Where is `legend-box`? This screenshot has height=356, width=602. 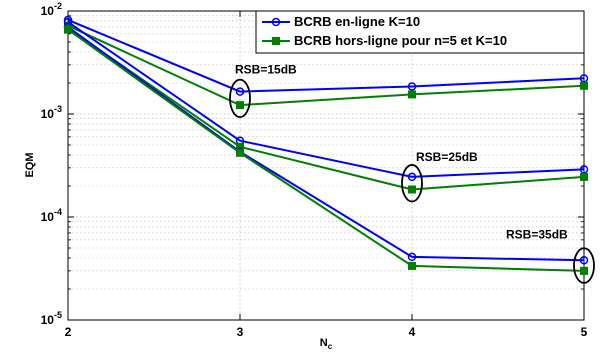
legend-box is located at coordinates (420, 32).